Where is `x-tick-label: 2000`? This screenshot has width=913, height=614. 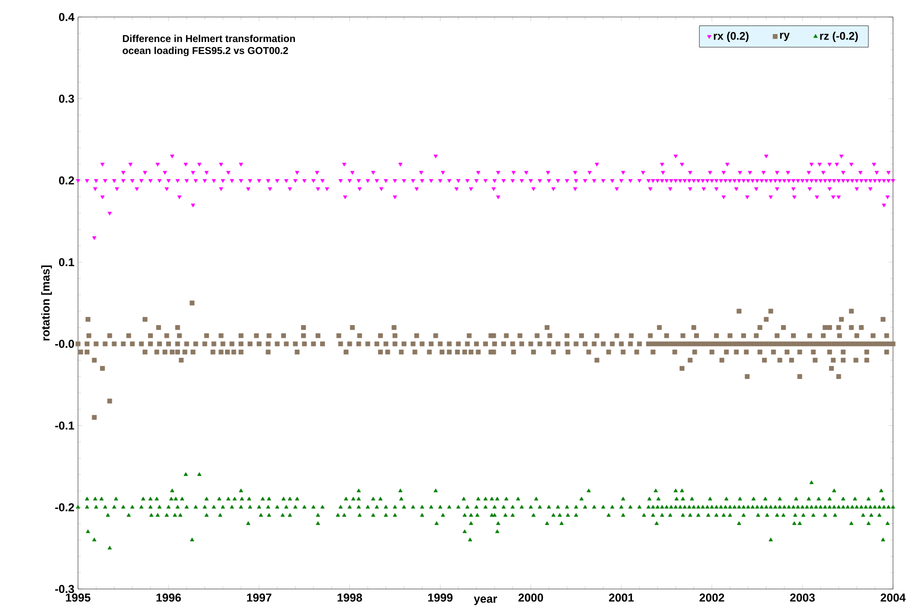
x-tick-label: 2000 is located at coordinates (531, 598).